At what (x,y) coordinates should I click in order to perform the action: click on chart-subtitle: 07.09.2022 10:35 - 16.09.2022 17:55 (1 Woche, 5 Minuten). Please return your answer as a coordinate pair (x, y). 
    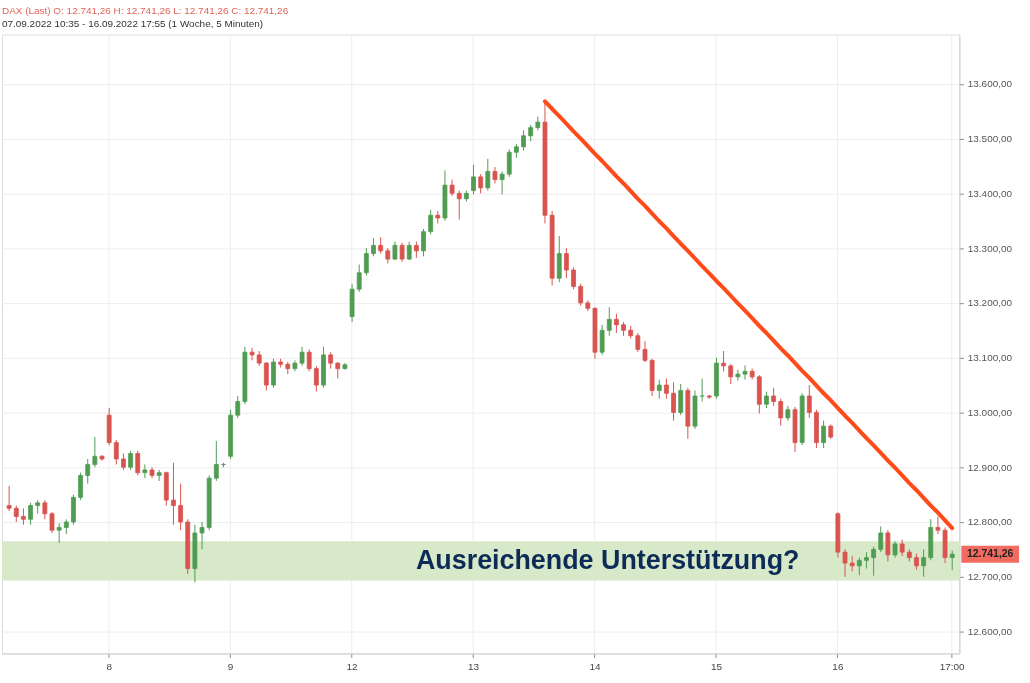
    Looking at the image, I should click on (132, 23).